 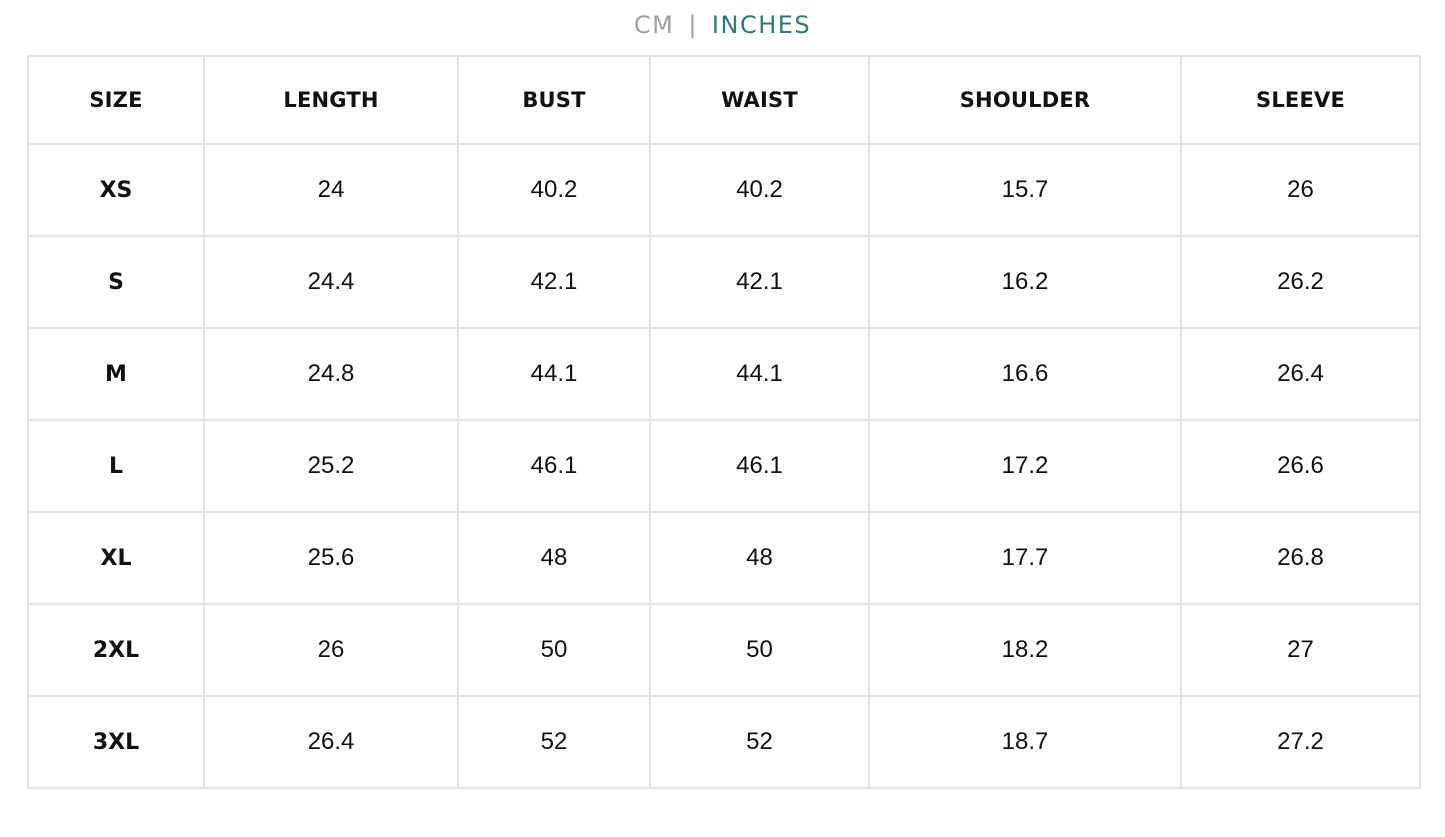 What do you see at coordinates (759, 650) in the screenshot?
I see `waist-value: 50` at bounding box center [759, 650].